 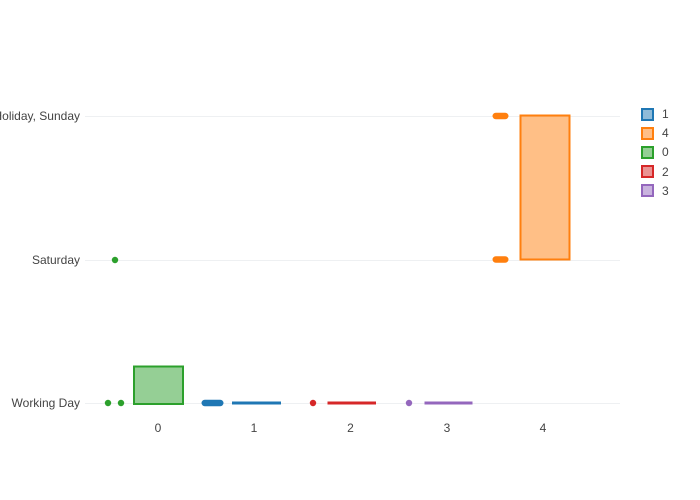 I want to click on y-tick-label: Holiday, Sunday, so click(x=40, y=116).